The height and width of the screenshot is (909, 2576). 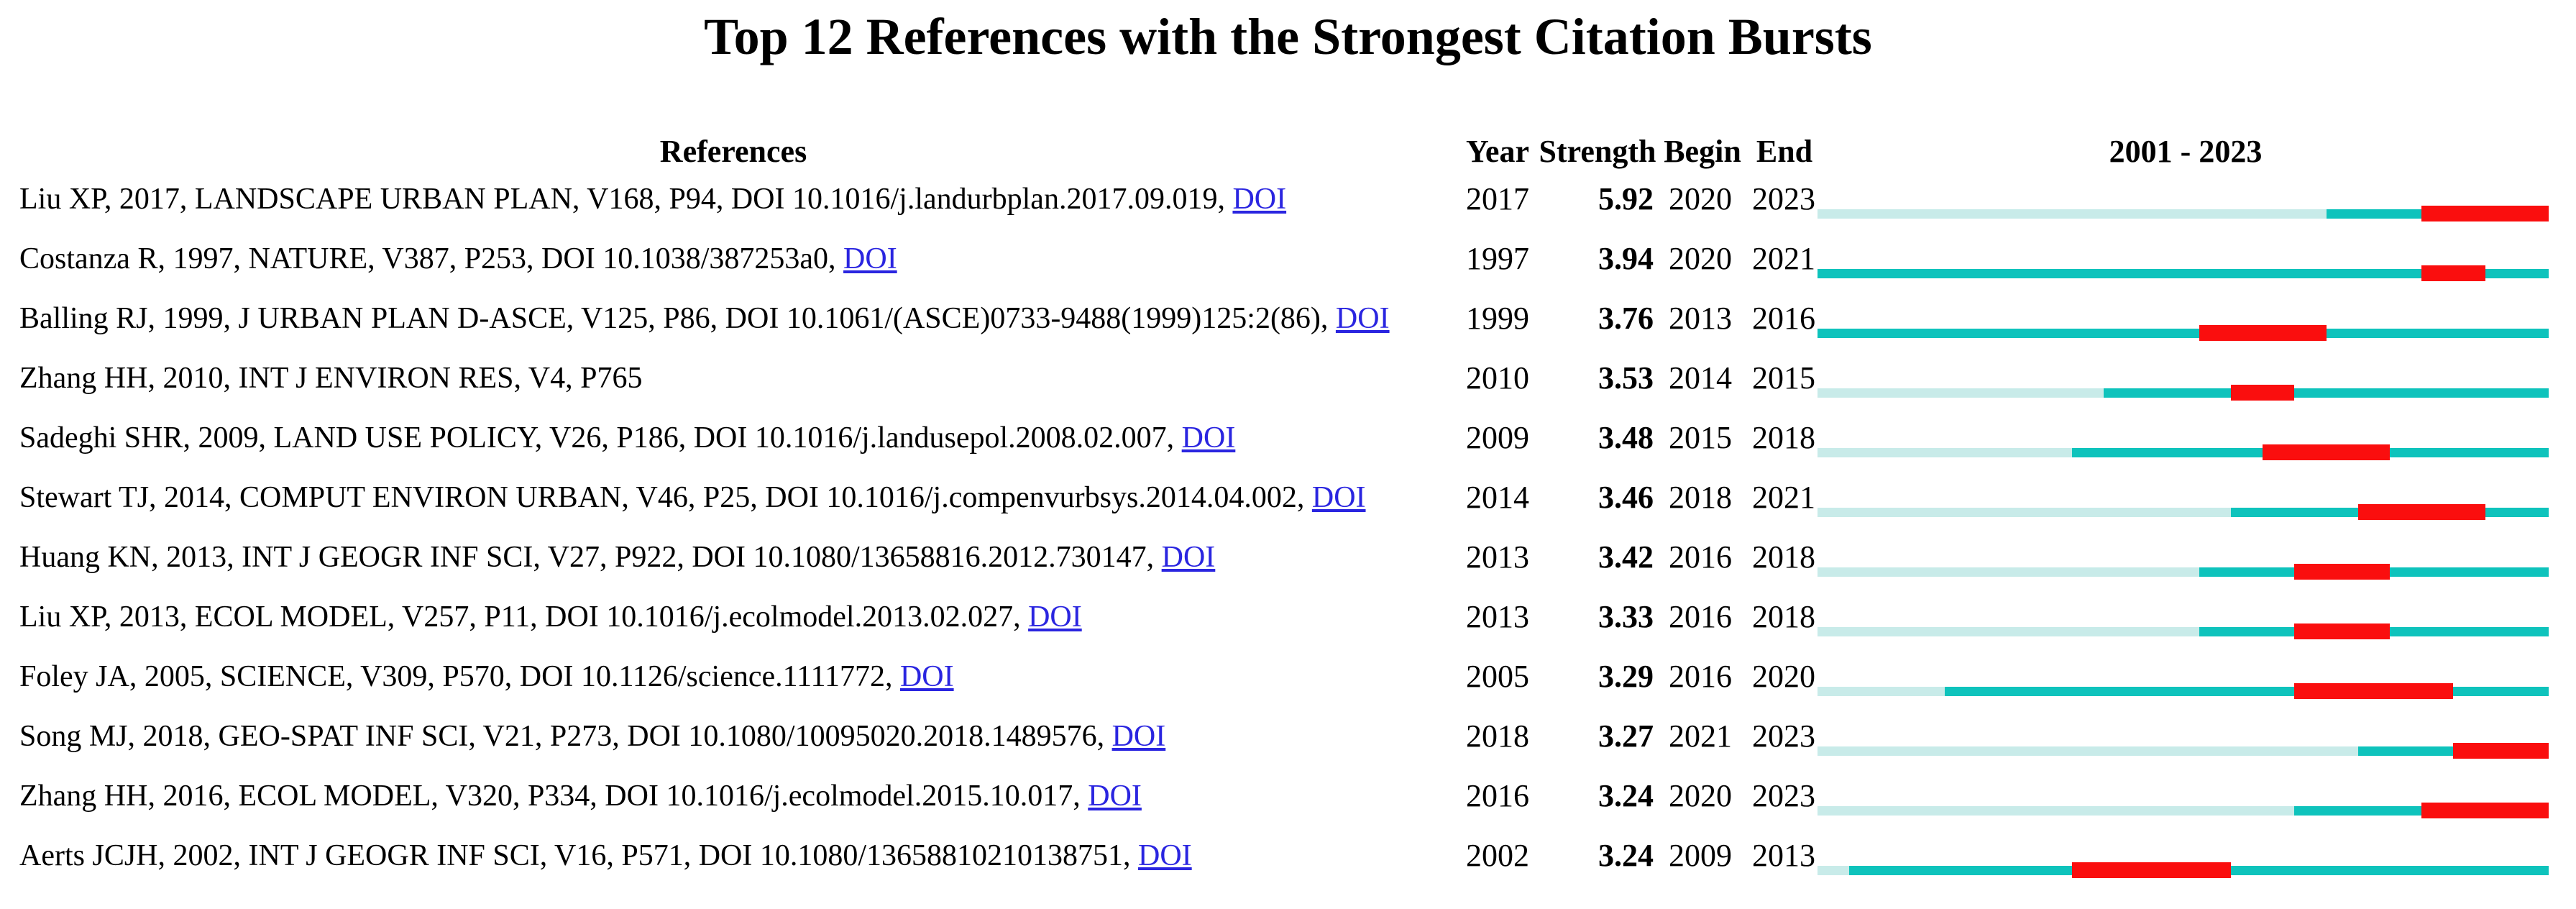 I want to click on strength-value: 3.29, so click(x=1626, y=676).